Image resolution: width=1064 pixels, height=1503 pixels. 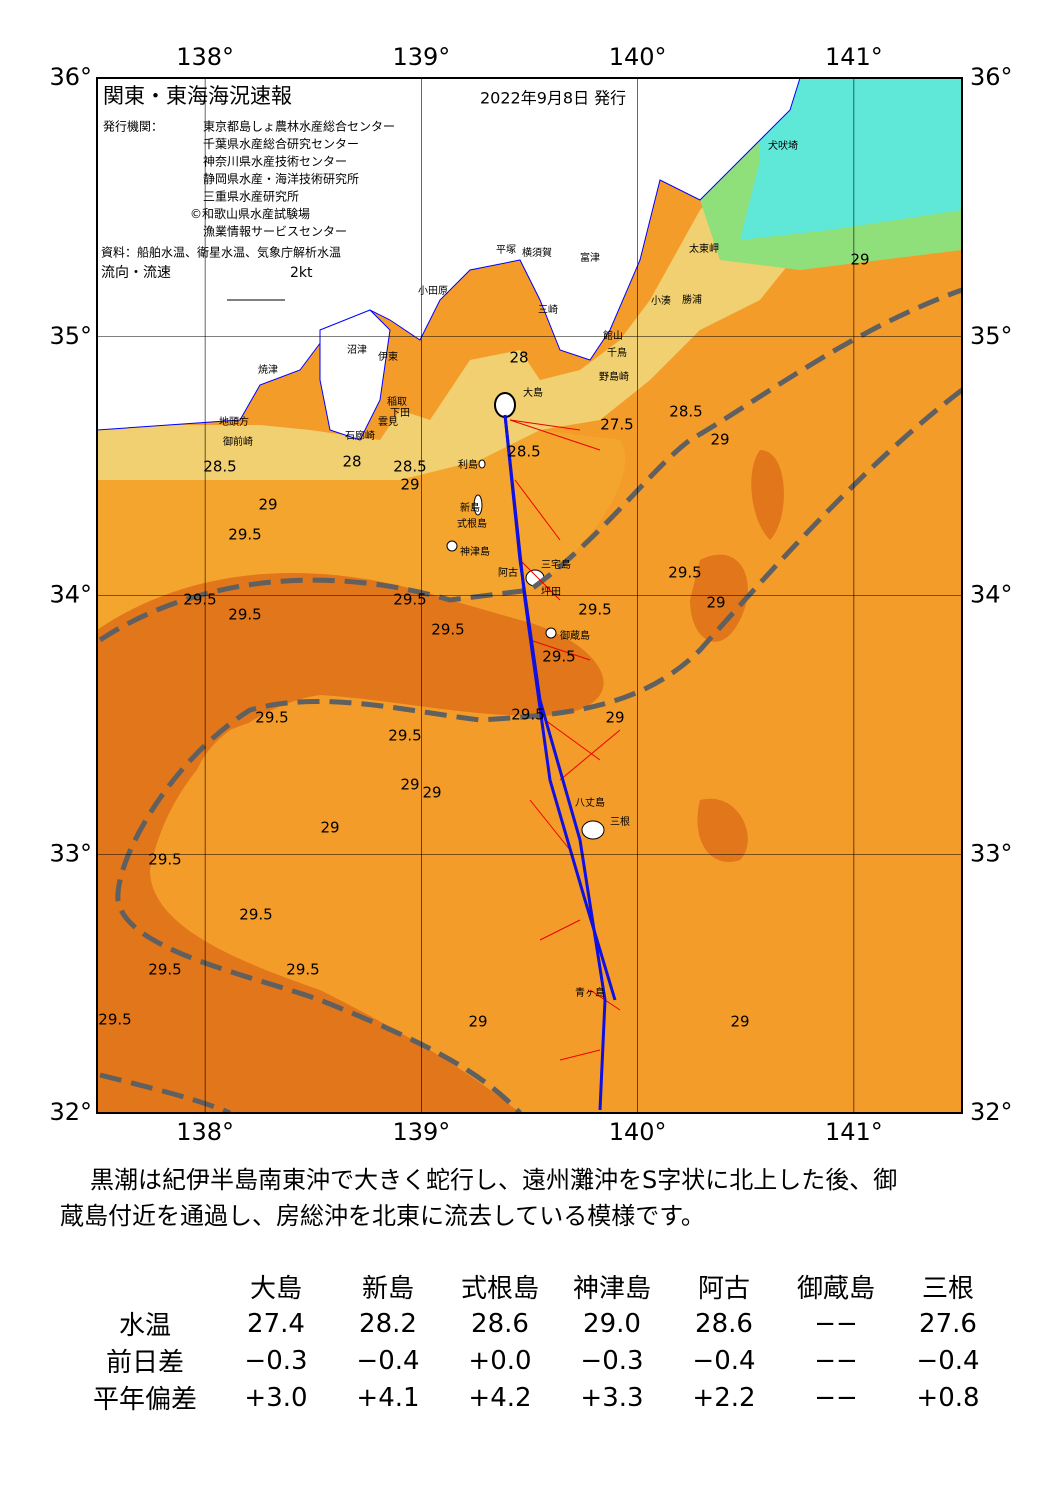 I want to click on summary-line: 黒潮は紀伊半島南東沖で大きく蛇行し、遠州灘沖をS字状に北上した後、御, so click(x=494, y=1180).